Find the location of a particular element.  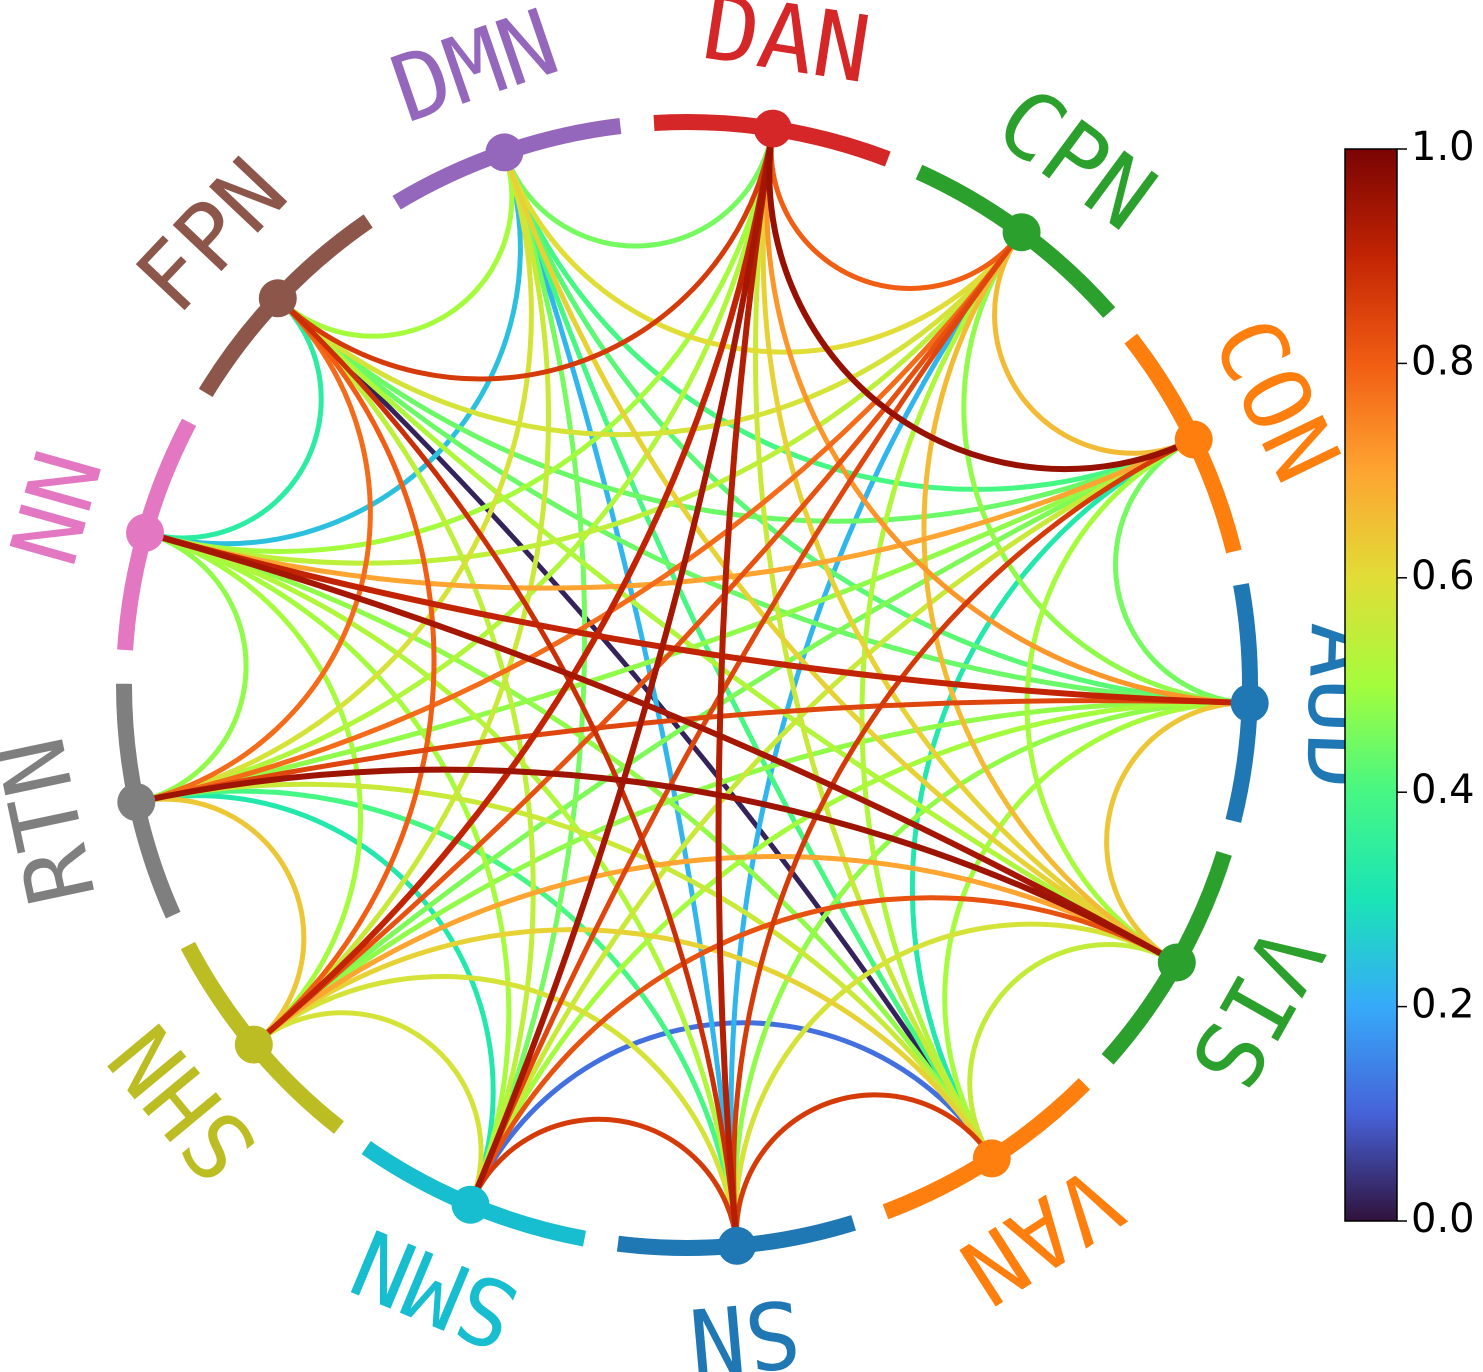

connection-con-fpn is located at coordinates (736, 409).